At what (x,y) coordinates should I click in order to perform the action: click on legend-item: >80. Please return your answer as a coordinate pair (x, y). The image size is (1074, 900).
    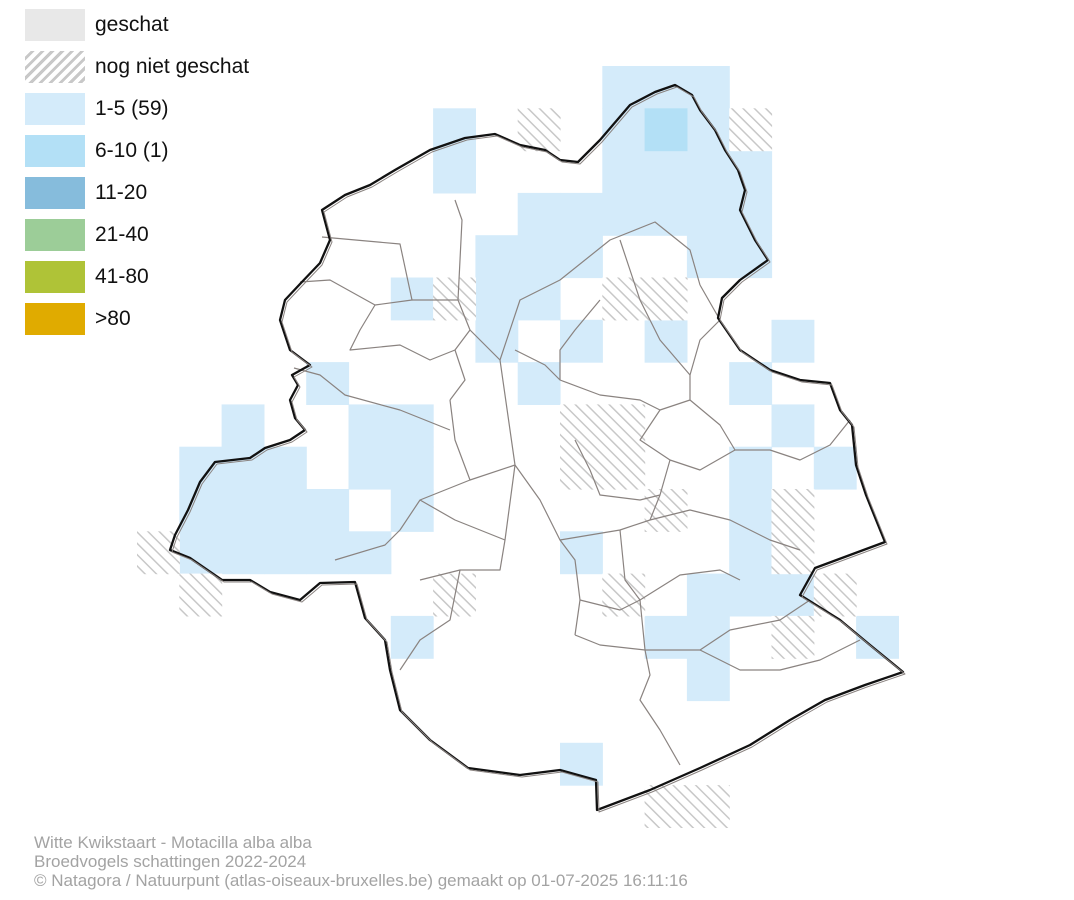
    Looking at the image, I should click on (137, 319).